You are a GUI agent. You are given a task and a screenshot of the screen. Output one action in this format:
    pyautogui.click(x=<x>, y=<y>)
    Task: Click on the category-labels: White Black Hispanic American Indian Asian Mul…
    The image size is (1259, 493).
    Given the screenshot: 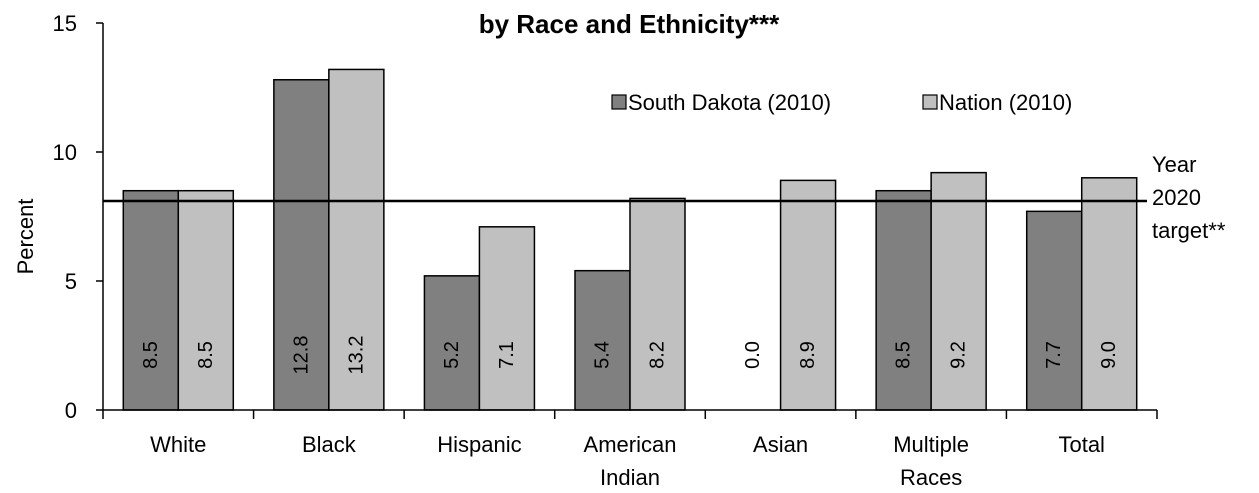 What is the action you would take?
    pyautogui.click(x=627, y=461)
    